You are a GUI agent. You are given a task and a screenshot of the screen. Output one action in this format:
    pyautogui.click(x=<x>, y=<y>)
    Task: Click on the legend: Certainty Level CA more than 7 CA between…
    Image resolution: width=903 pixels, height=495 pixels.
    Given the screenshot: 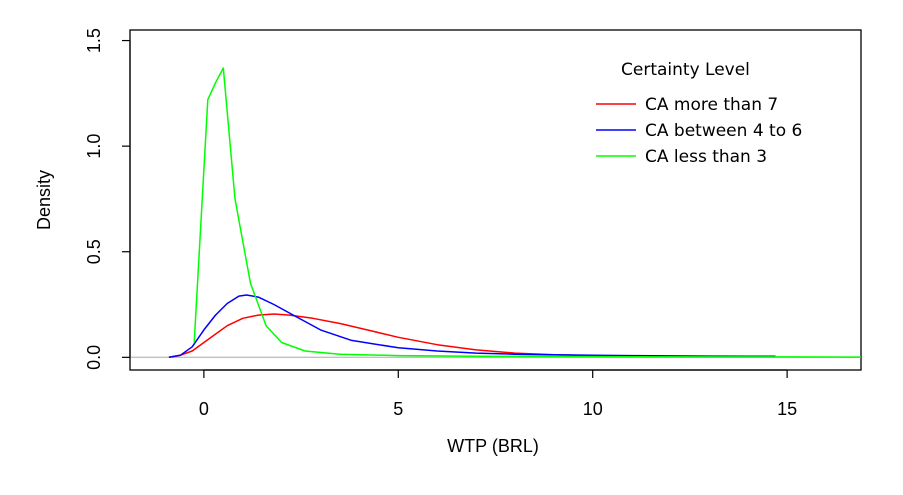 What is the action you would take?
    pyautogui.click(x=699, y=113)
    